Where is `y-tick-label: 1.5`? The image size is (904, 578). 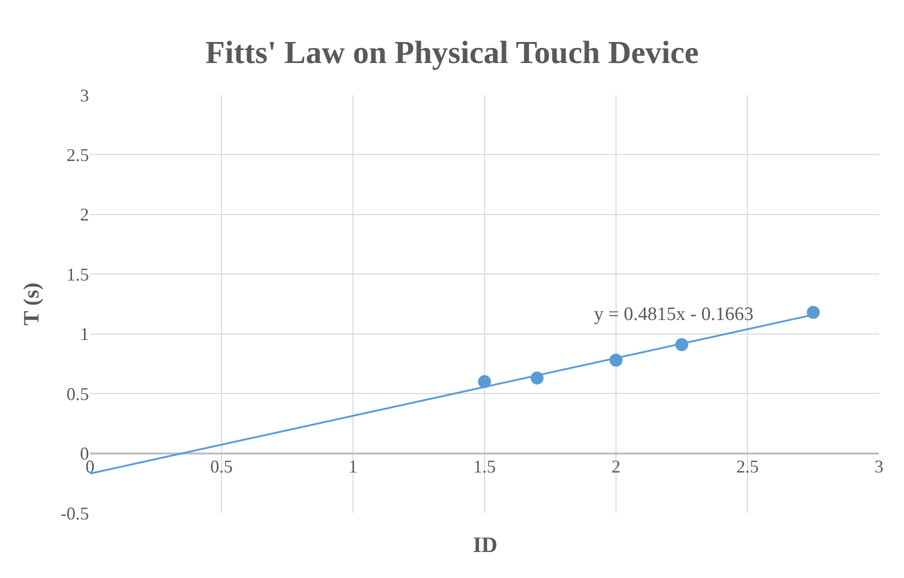
y-tick-label: 1.5 is located at coordinates (77, 274).